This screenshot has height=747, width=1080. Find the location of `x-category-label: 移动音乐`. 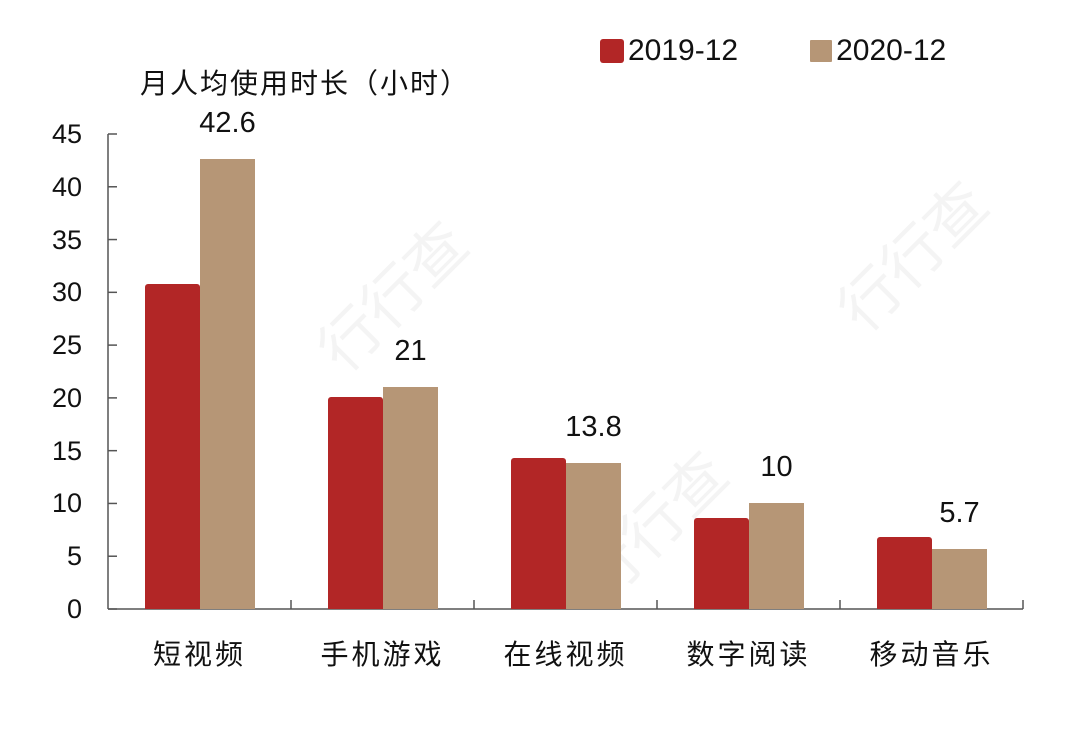

x-category-label: 移动音乐 is located at coordinates (931, 654).